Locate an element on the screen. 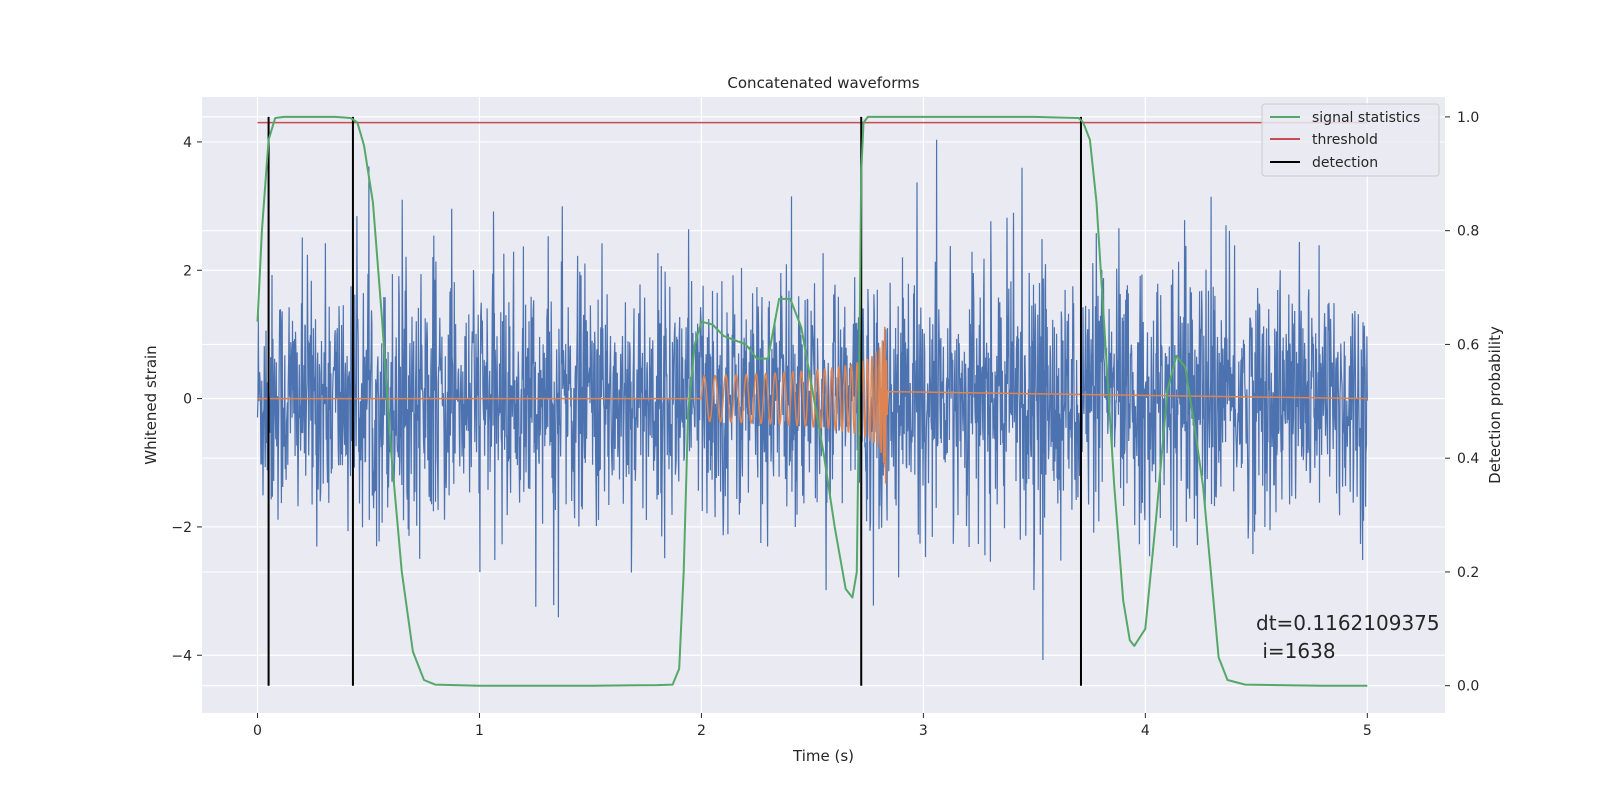  legend-label-detection: detection is located at coordinates (1345, 163).